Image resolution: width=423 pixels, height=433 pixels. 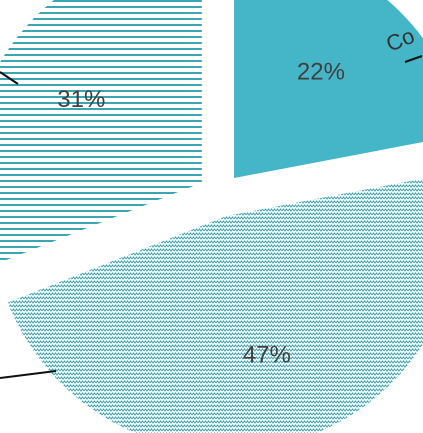 What do you see at coordinates (81, 99) in the screenshot?
I see `slice-percent-label-3: 31%` at bounding box center [81, 99].